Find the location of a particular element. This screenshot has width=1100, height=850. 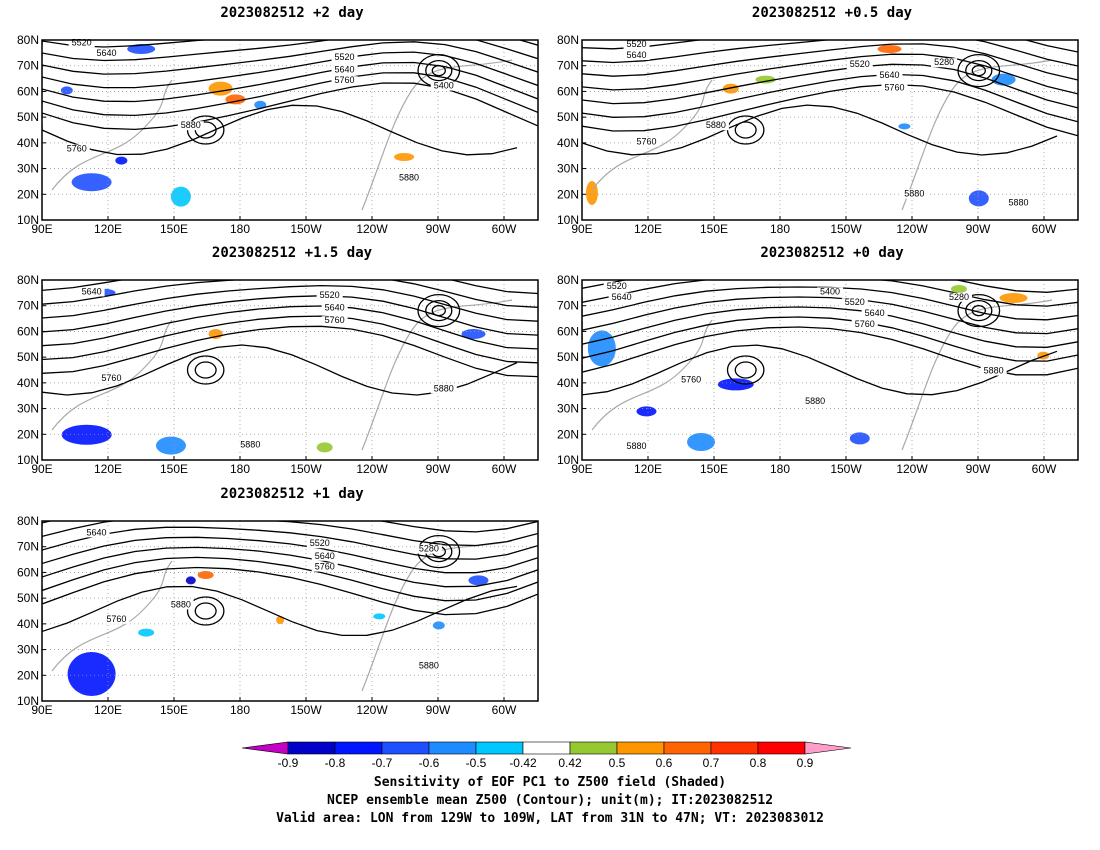

colorbar-tick-label: 0.5 is located at coordinates (617, 763).